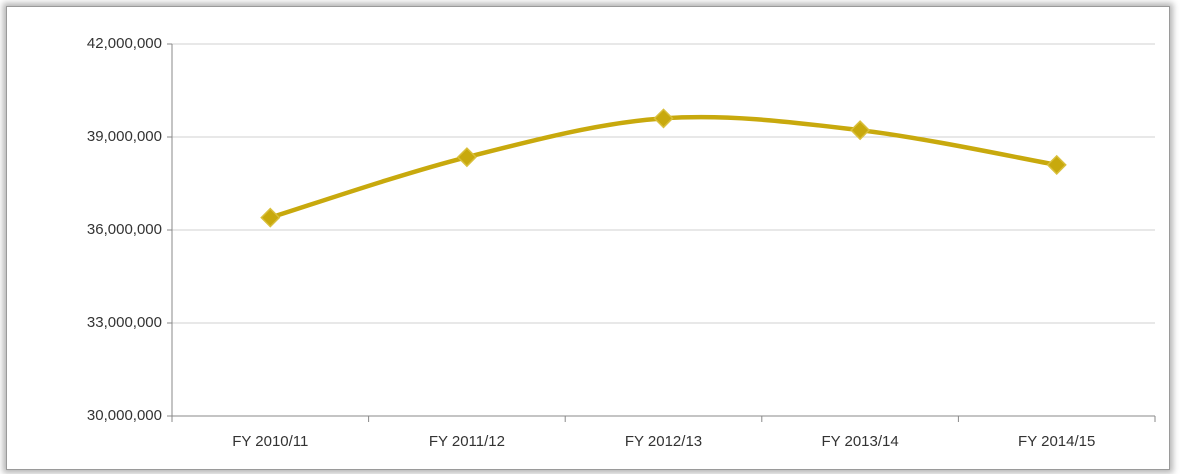 The image size is (1180, 474). Describe the element at coordinates (1056, 441) in the screenshot. I see `x-tick-label: FY 2014/15` at that location.